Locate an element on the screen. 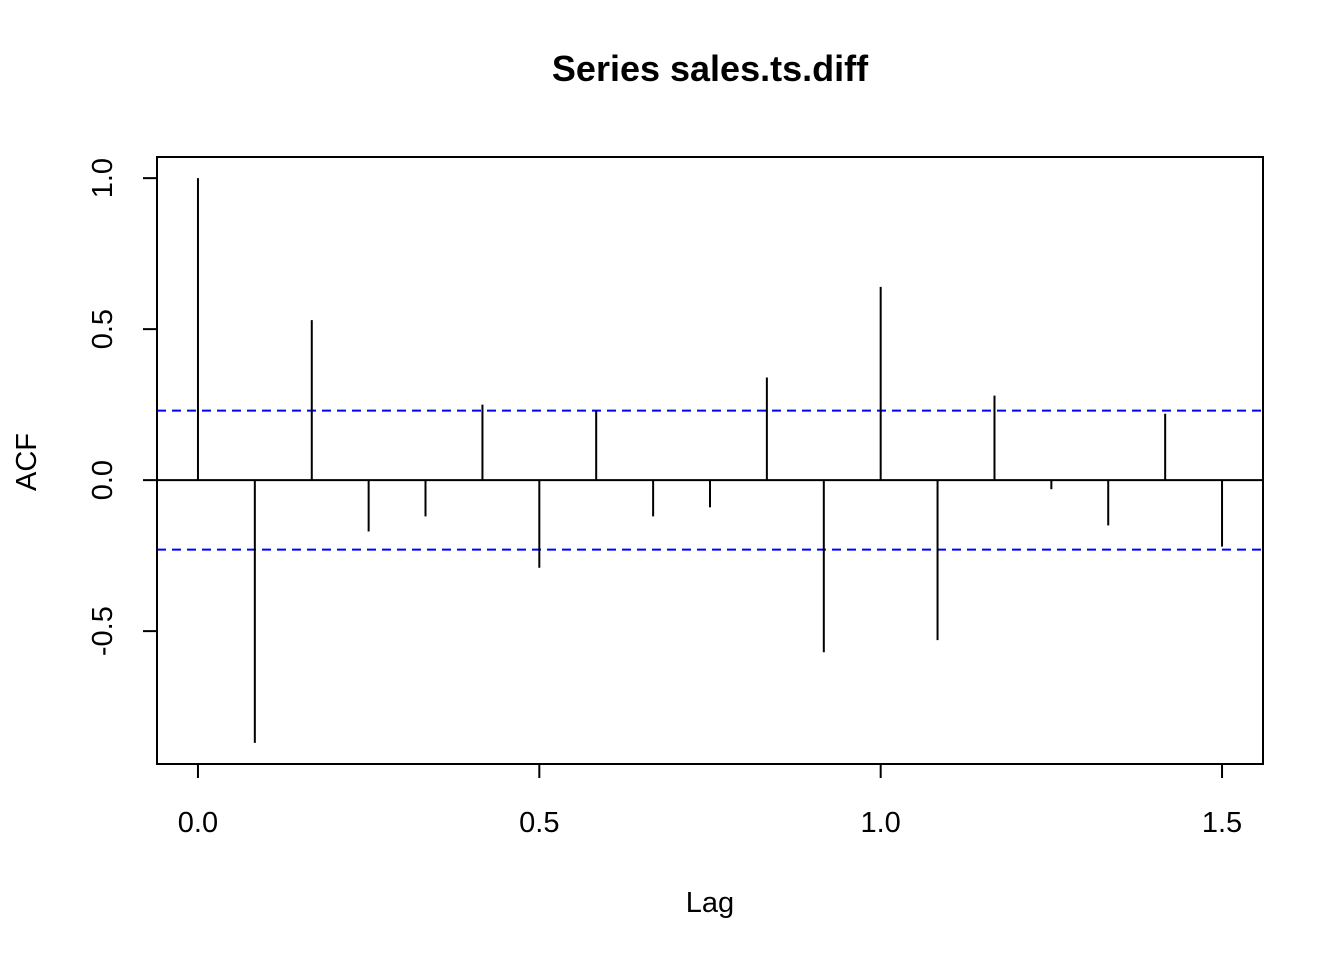 Image resolution: width=1344 pixels, height=960 pixels. x-tick-label-1: 0.5 is located at coordinates (539, 823).